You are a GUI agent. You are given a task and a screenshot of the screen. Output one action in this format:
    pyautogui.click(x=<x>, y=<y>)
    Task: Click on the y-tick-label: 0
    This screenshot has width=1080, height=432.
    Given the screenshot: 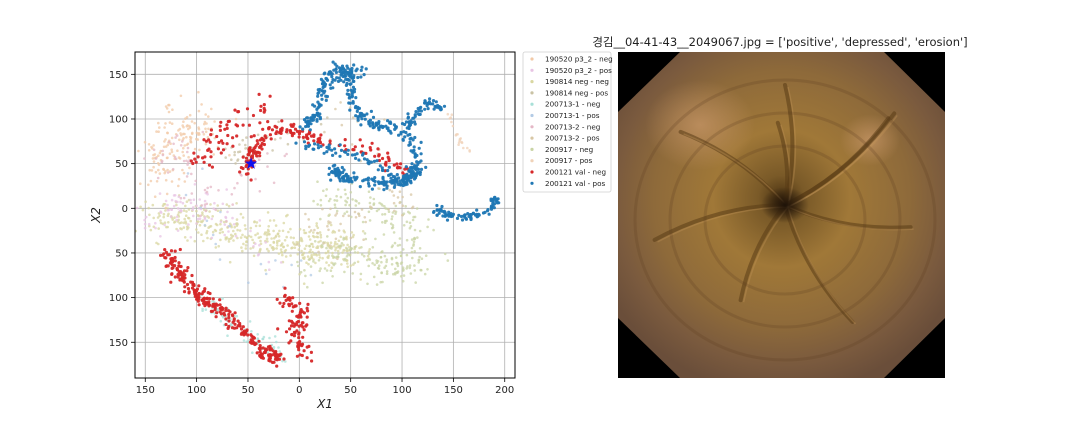 What is the action you would take?
    pyautogui.click(x=125, y=209)
    